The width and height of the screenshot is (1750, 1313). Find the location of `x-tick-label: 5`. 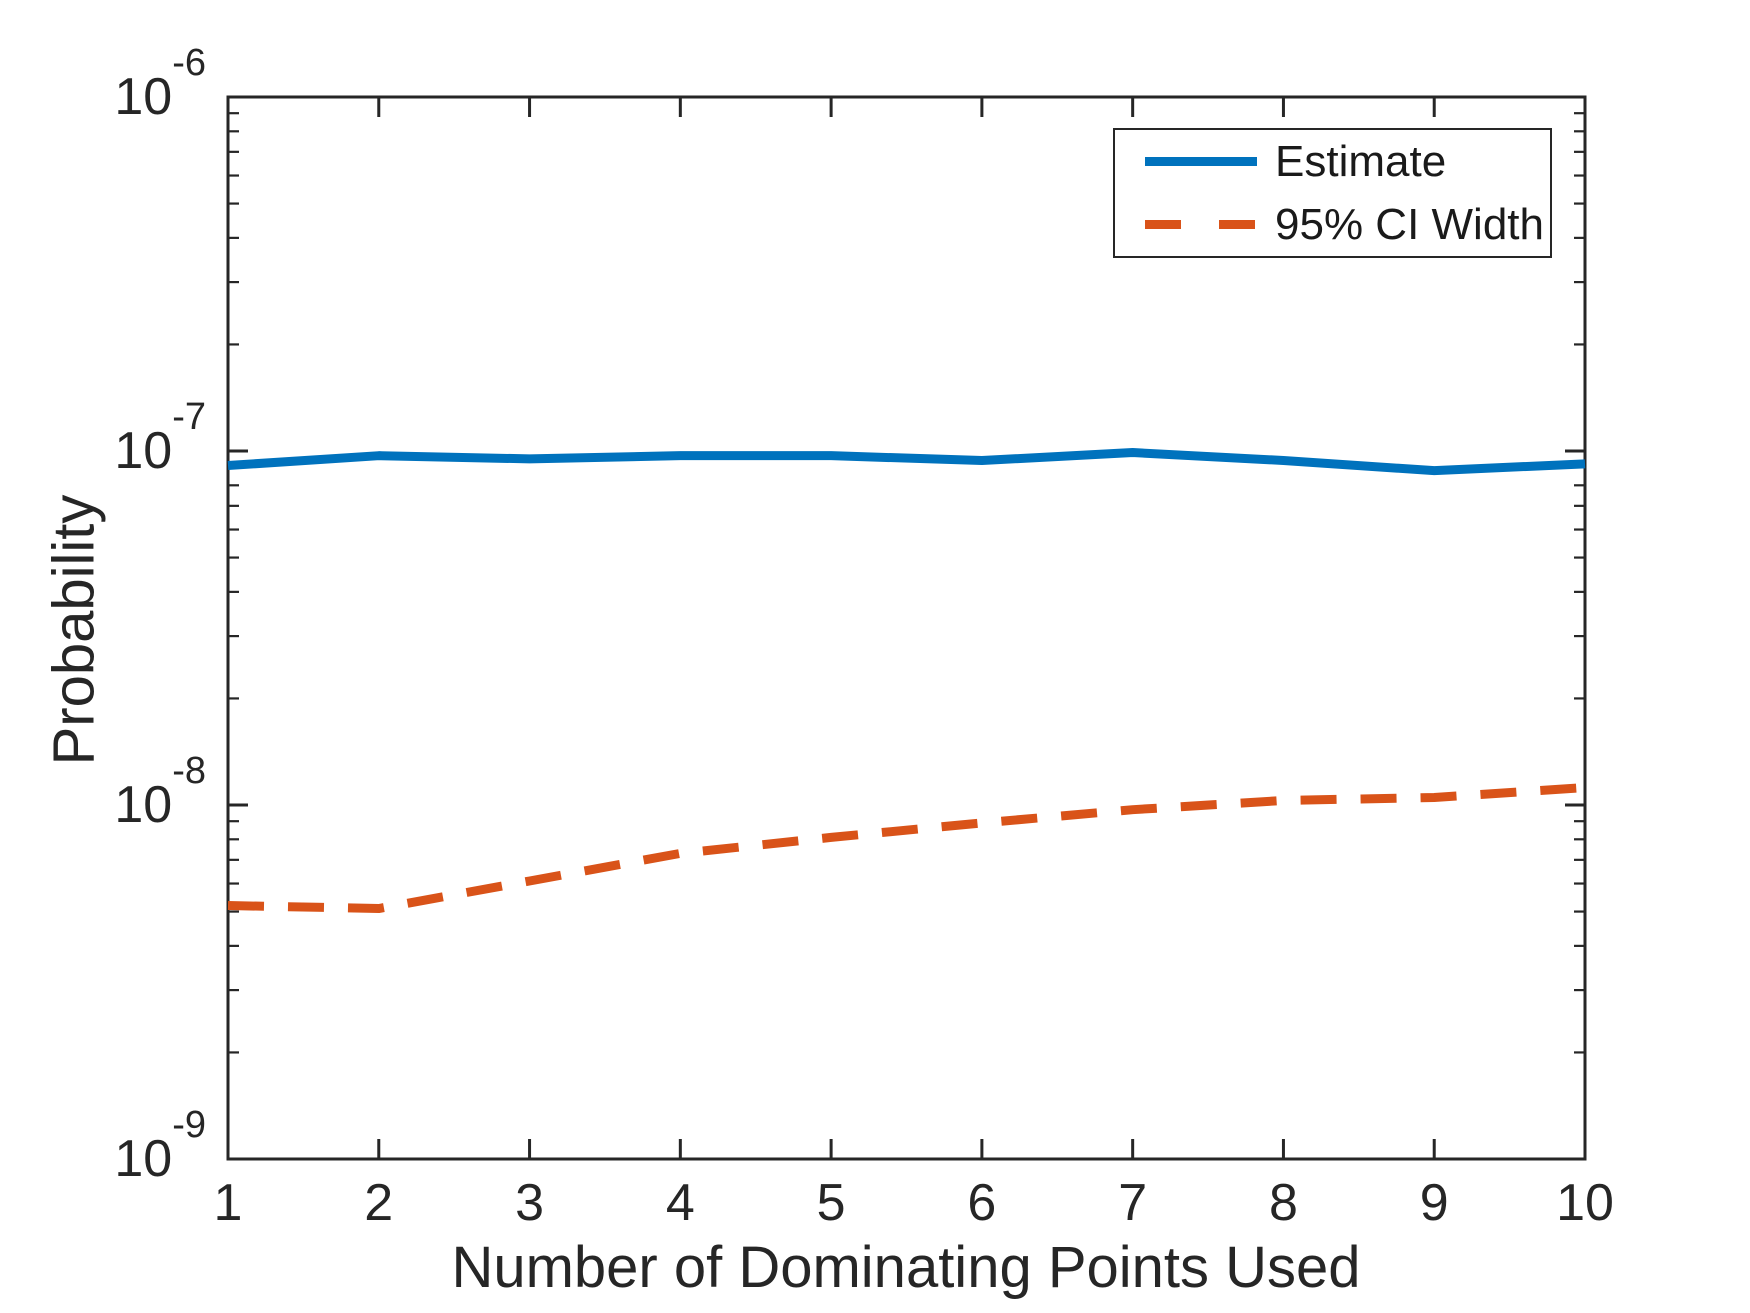

x-tick-label: 5 is located at coordinates (831, 1203).